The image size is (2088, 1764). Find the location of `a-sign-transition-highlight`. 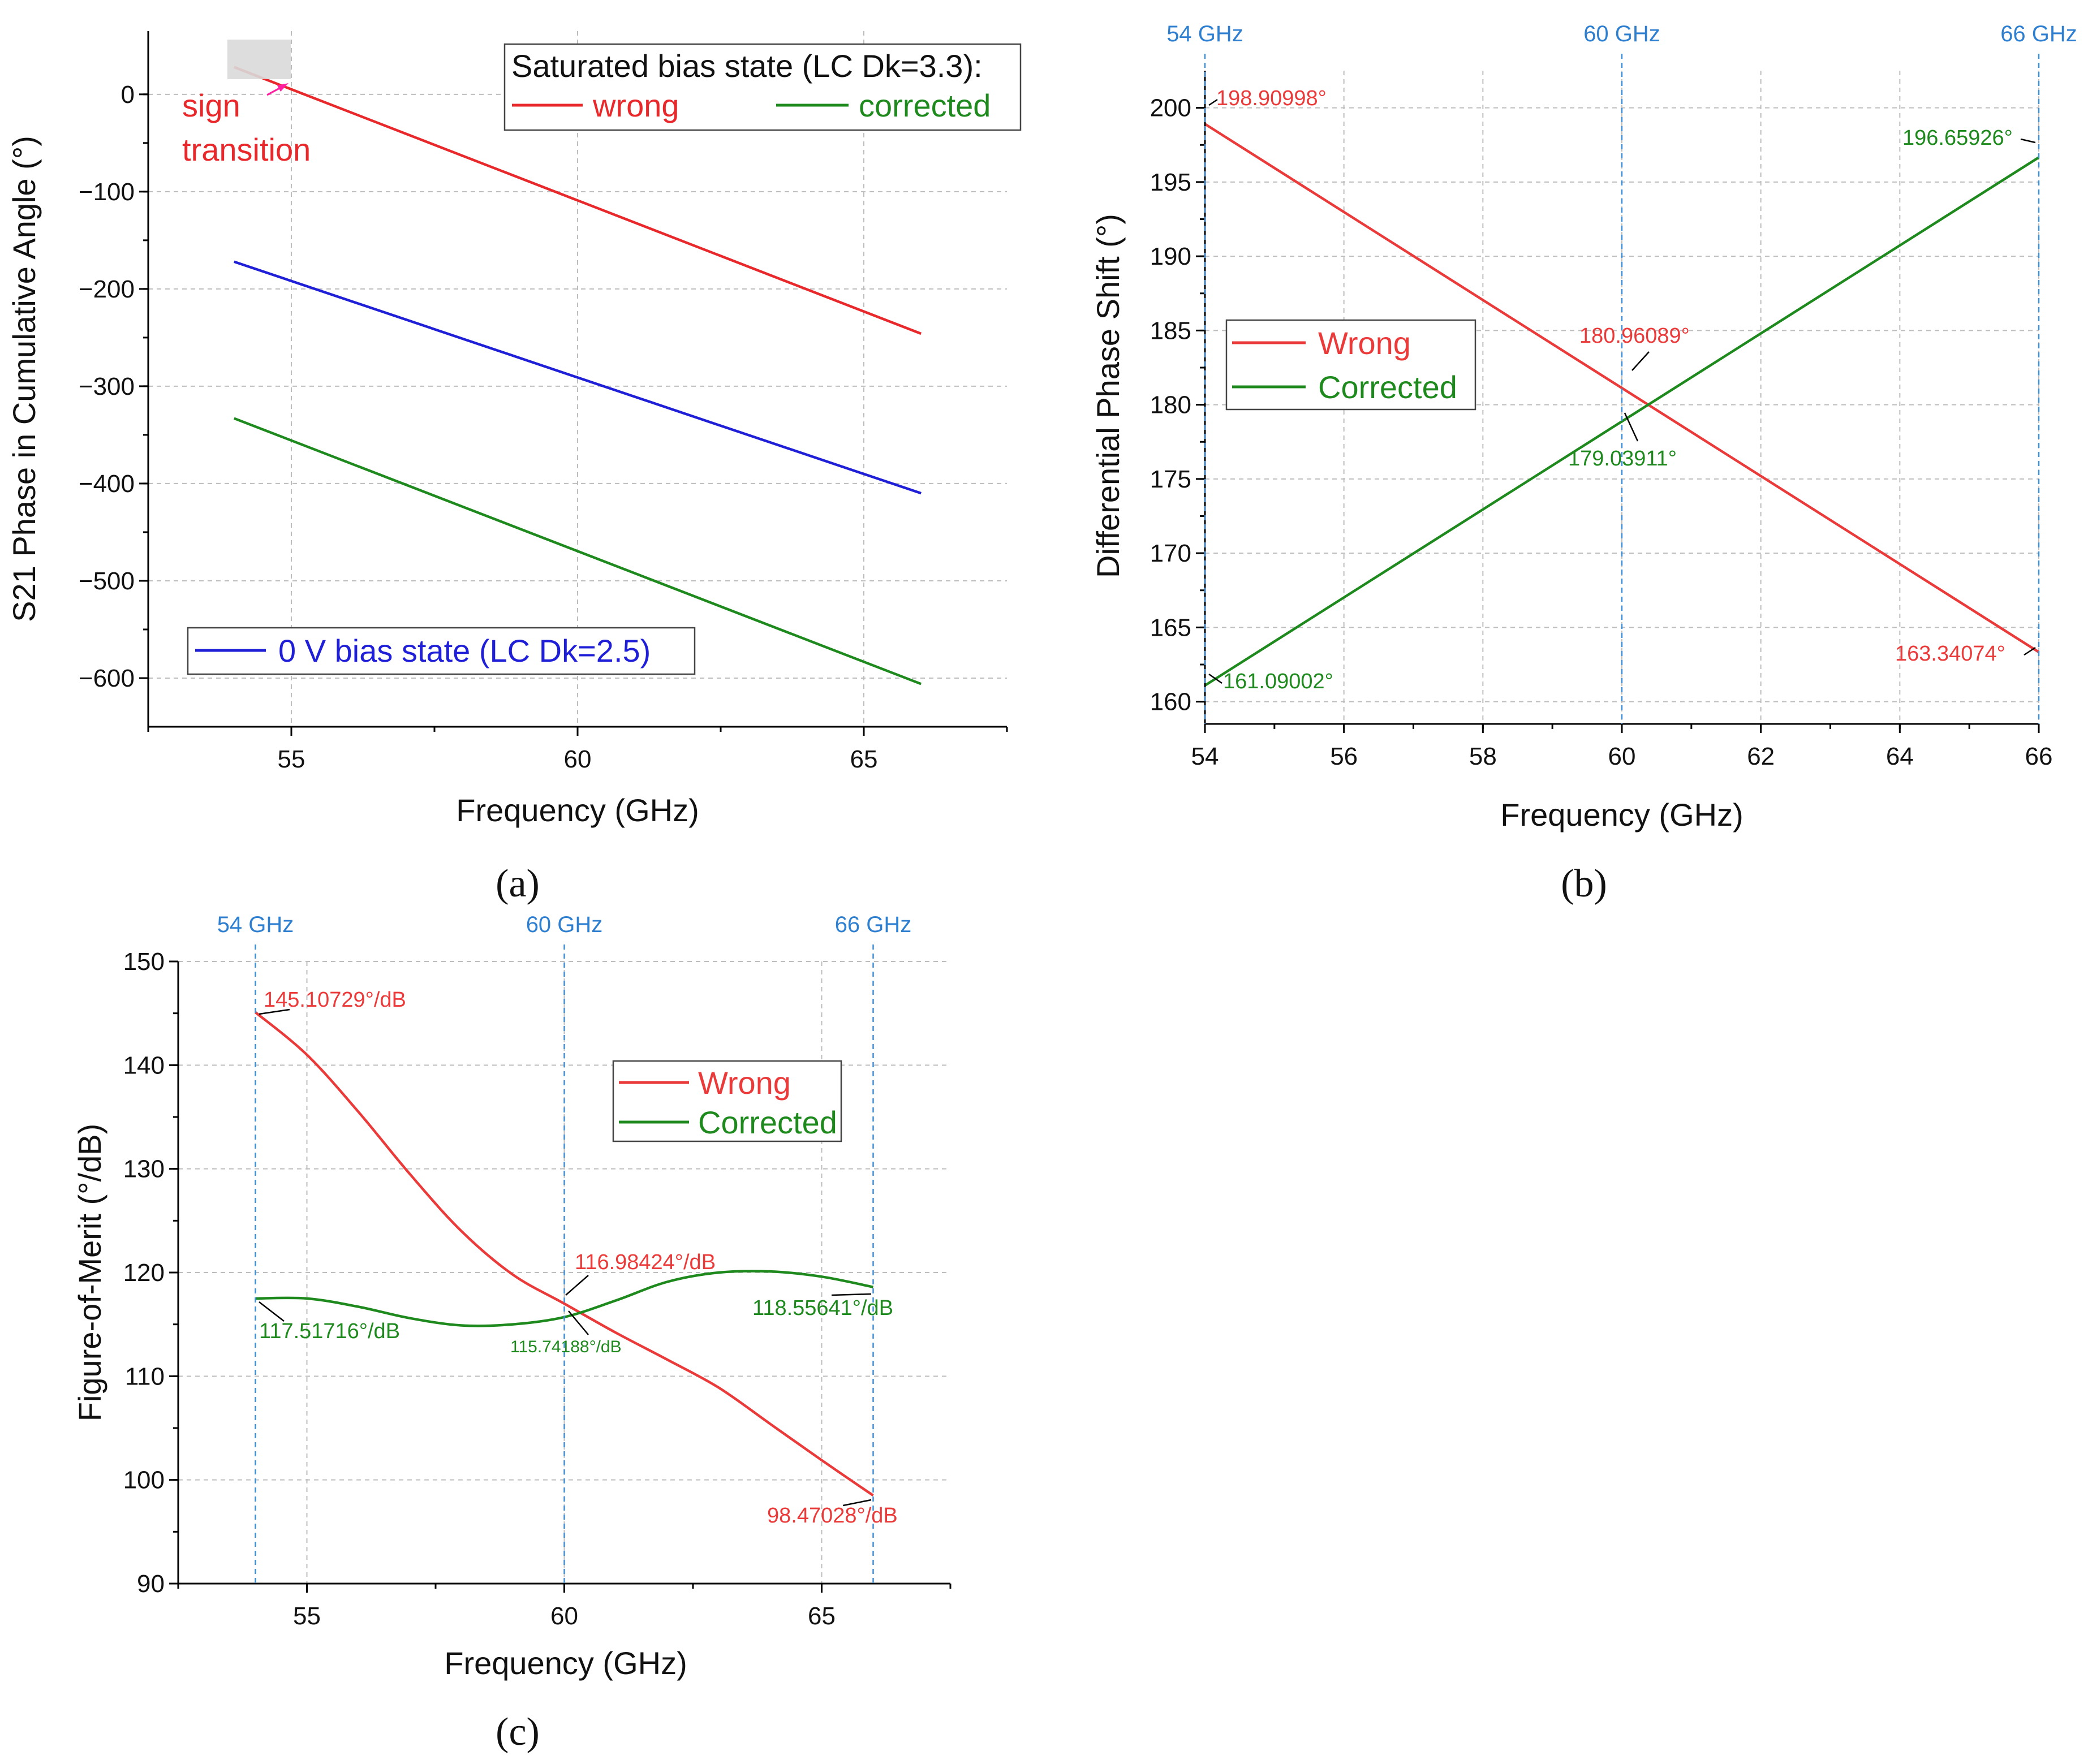

a-sign-transition-highlight is located at coordinates (259, 59).